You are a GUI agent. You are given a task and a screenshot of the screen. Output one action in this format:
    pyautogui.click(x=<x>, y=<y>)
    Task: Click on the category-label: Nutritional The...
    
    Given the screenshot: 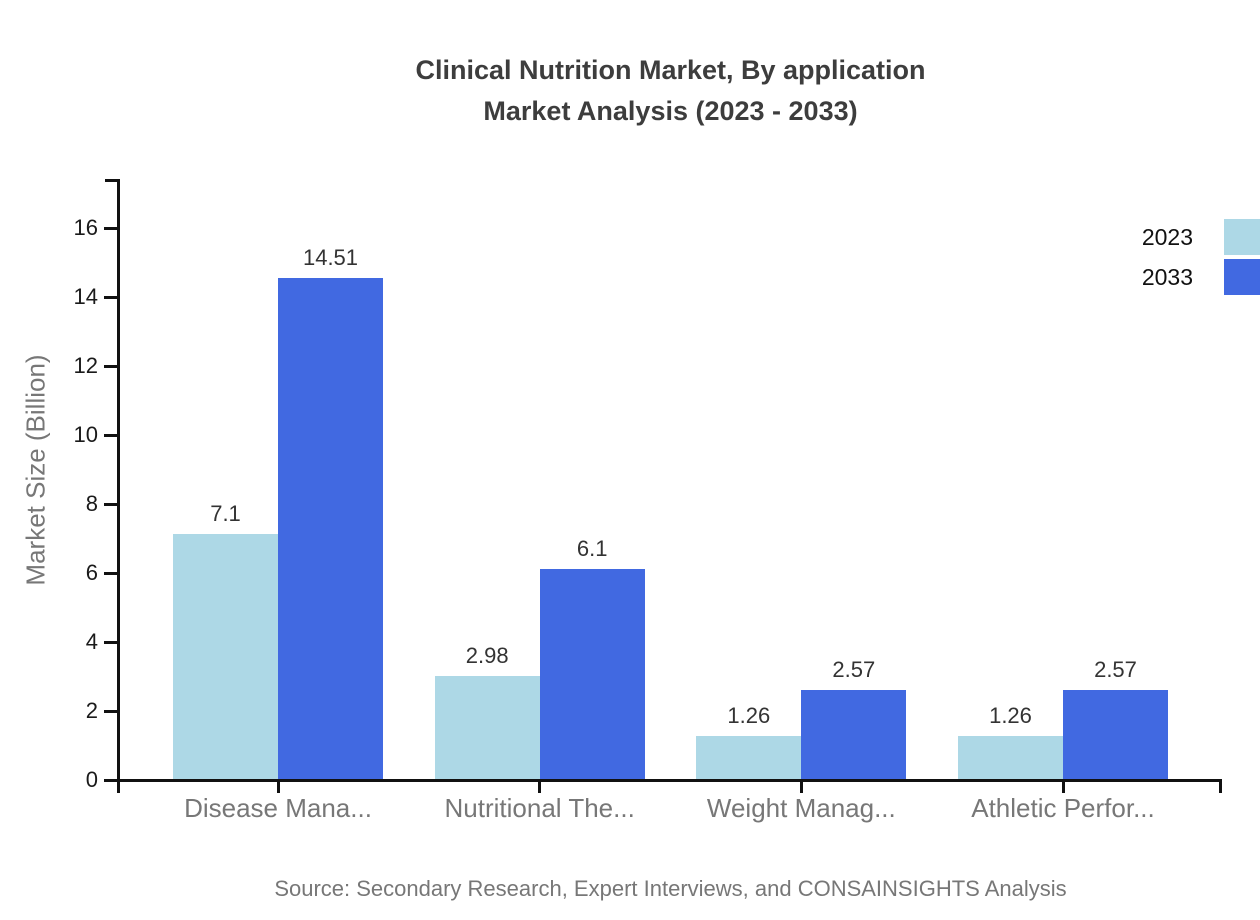 What is the action you would take?
    pyautogui.click(x=539, y=808)
    